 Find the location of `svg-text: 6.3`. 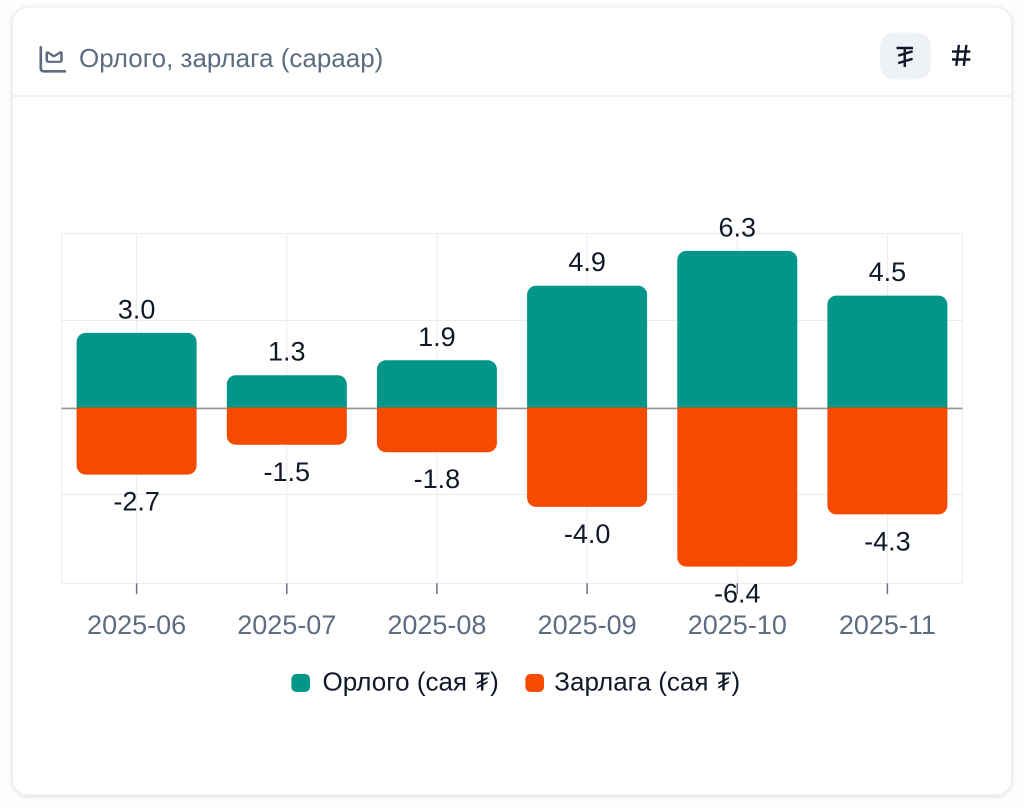

svg-text: 6.3 is located at coordinates (738, 227).